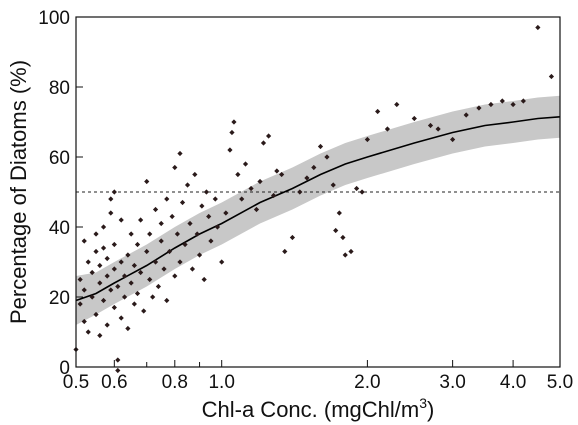 Image resolution: width=578 pixels, height=425 pixels. Describe the element at coordinates (452, 382) in the screenshot. I see `x-tick-label: 3.0` at that location.